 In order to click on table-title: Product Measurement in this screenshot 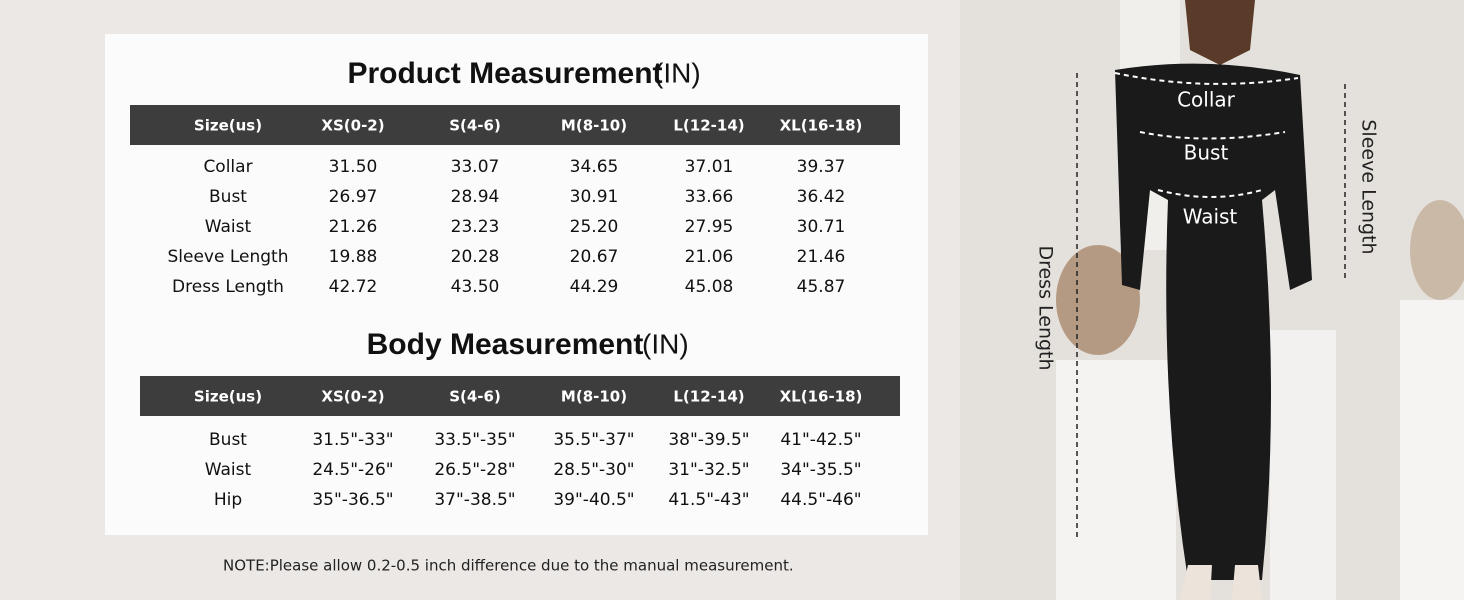, I will do `click(504, 73)`.